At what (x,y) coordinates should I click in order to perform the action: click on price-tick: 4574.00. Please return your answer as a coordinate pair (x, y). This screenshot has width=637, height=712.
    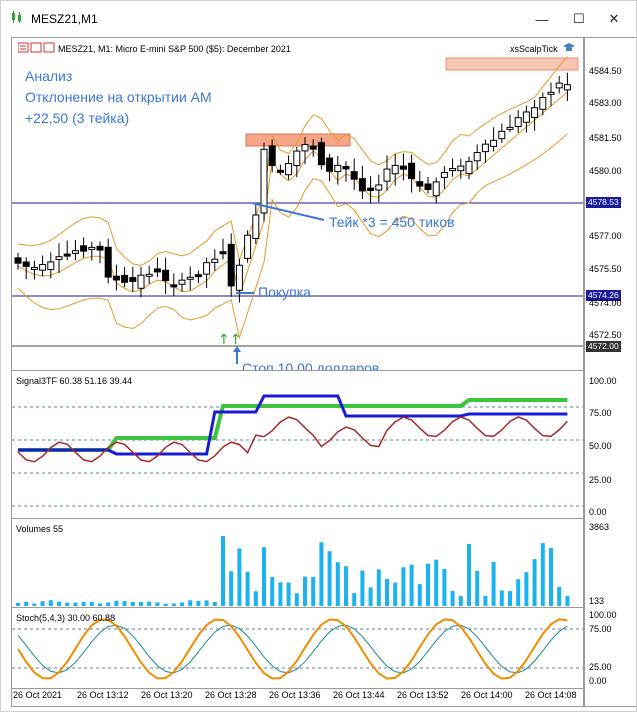
    Looking at the image, I should click on (605, 303).